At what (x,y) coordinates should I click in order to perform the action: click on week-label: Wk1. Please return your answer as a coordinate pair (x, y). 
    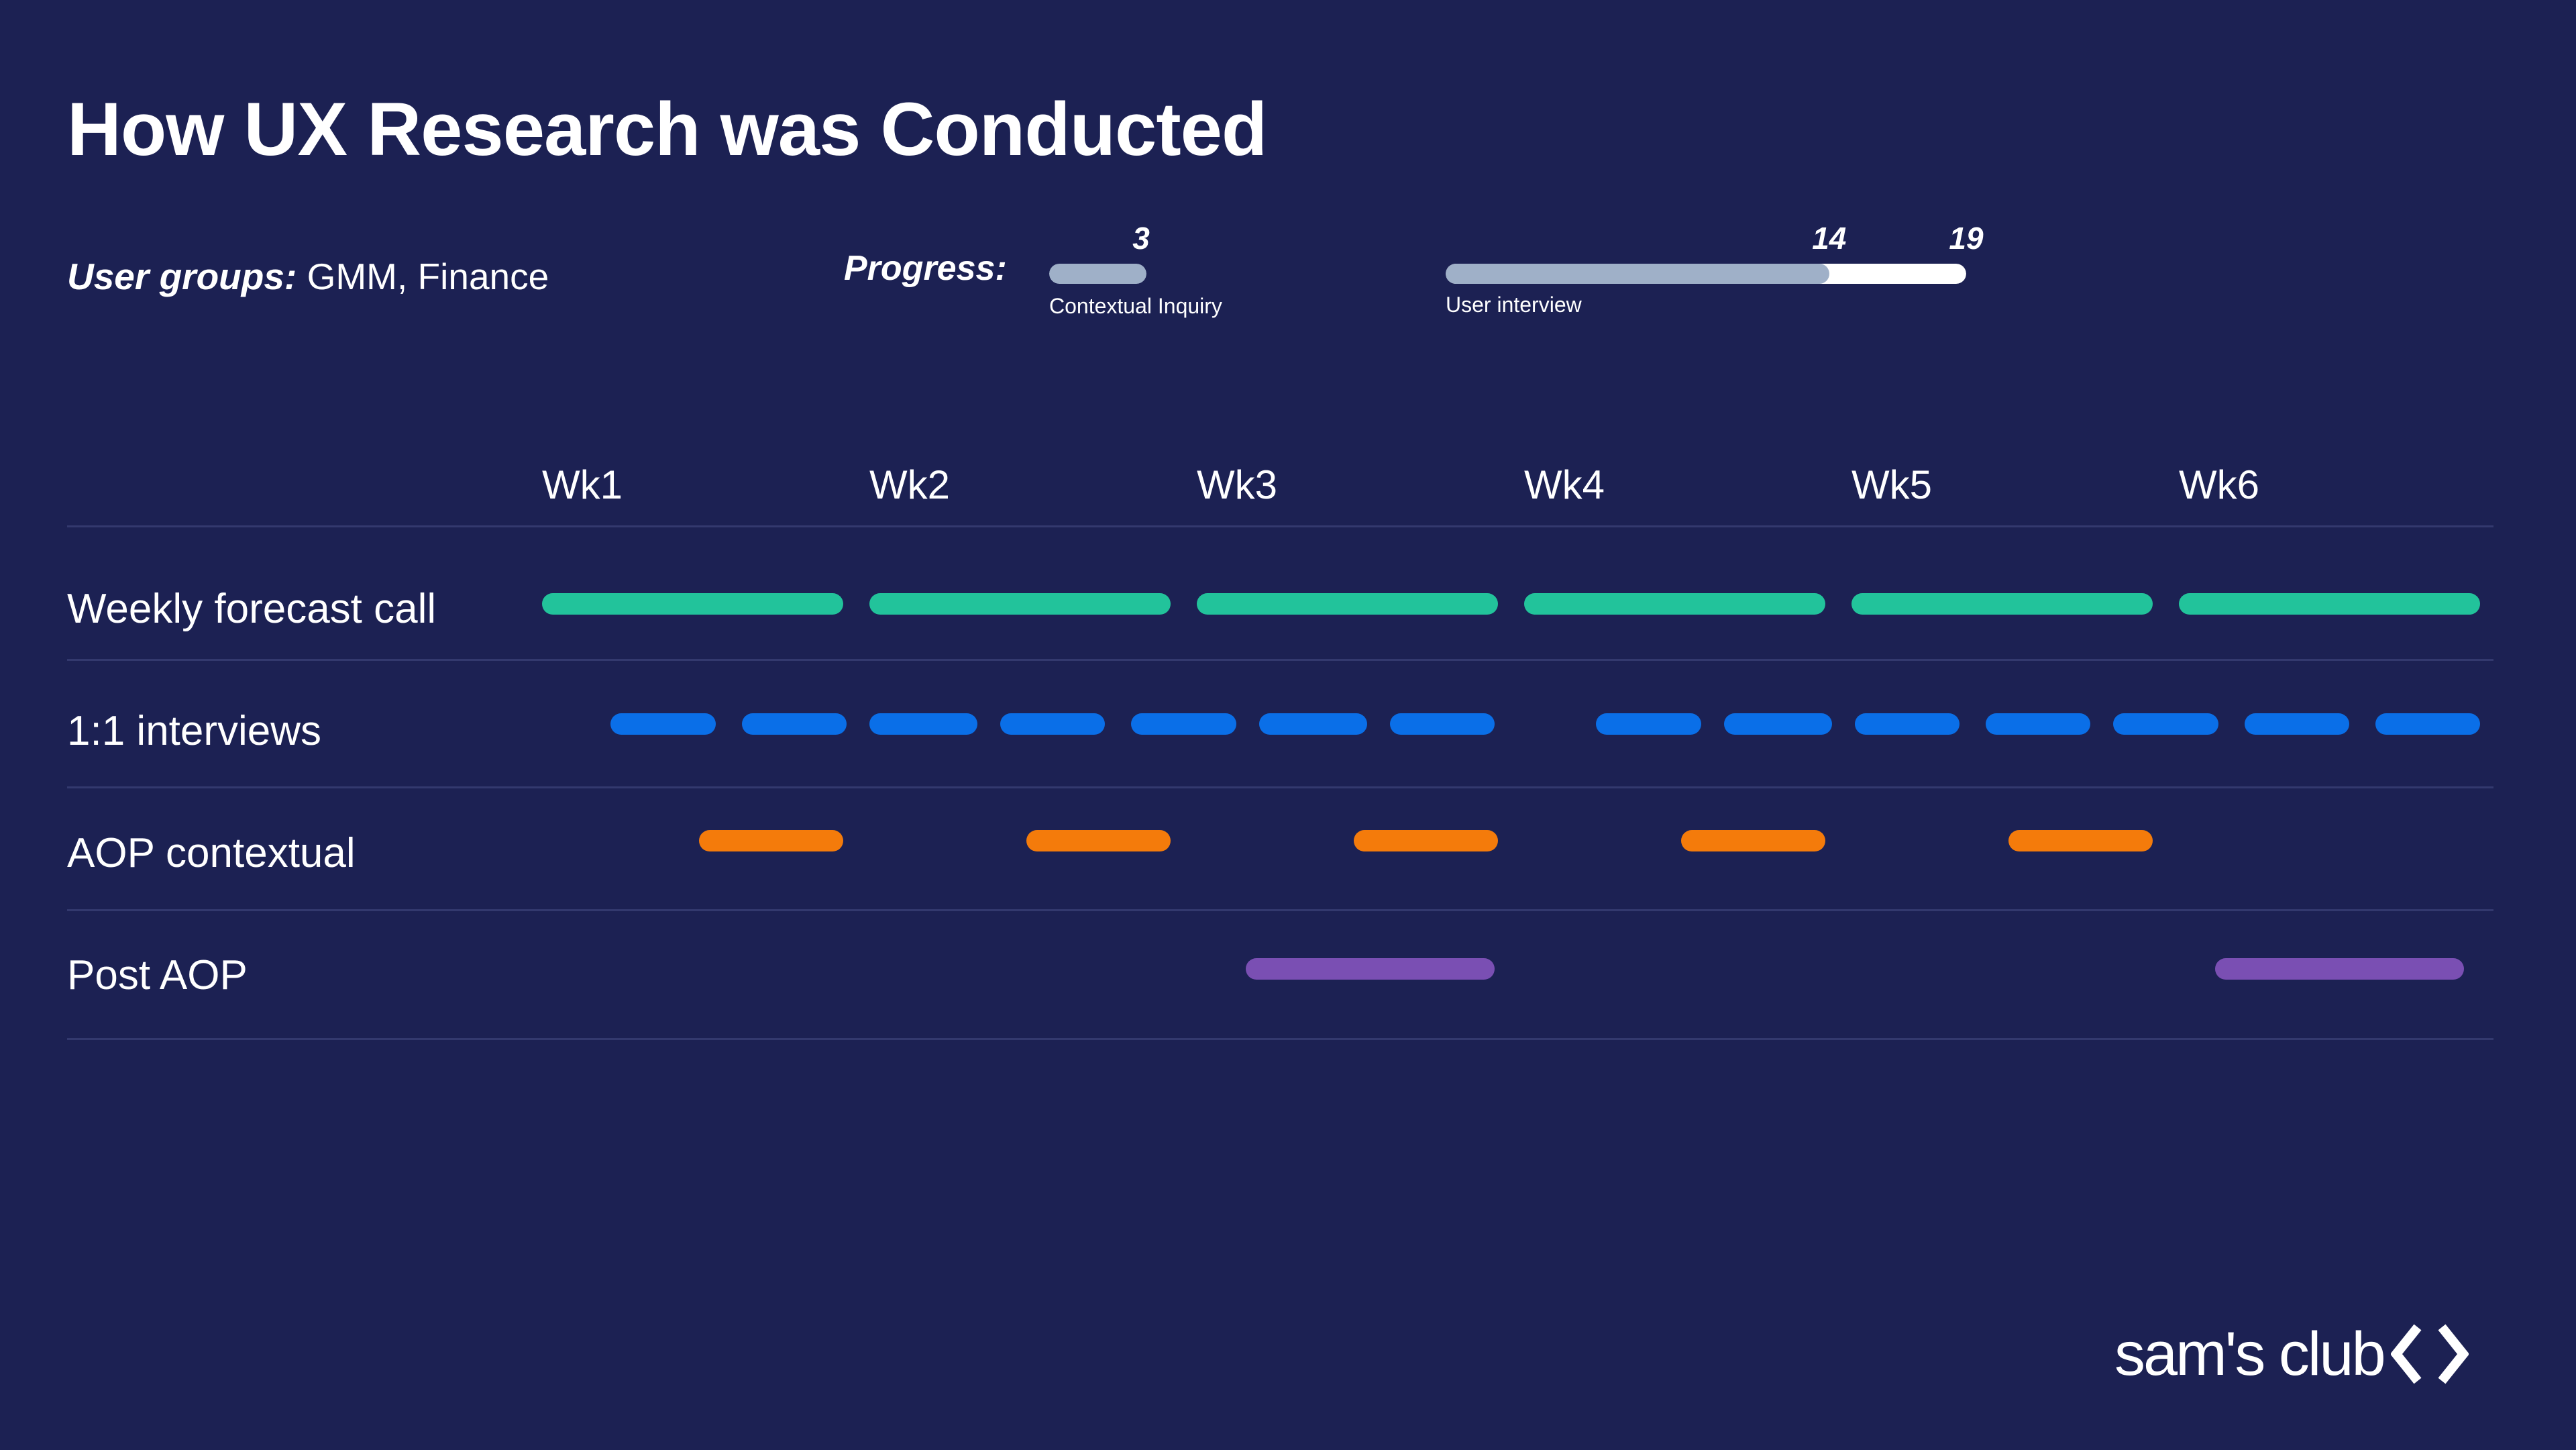
    Looking at the image, I should click on (582, 484).